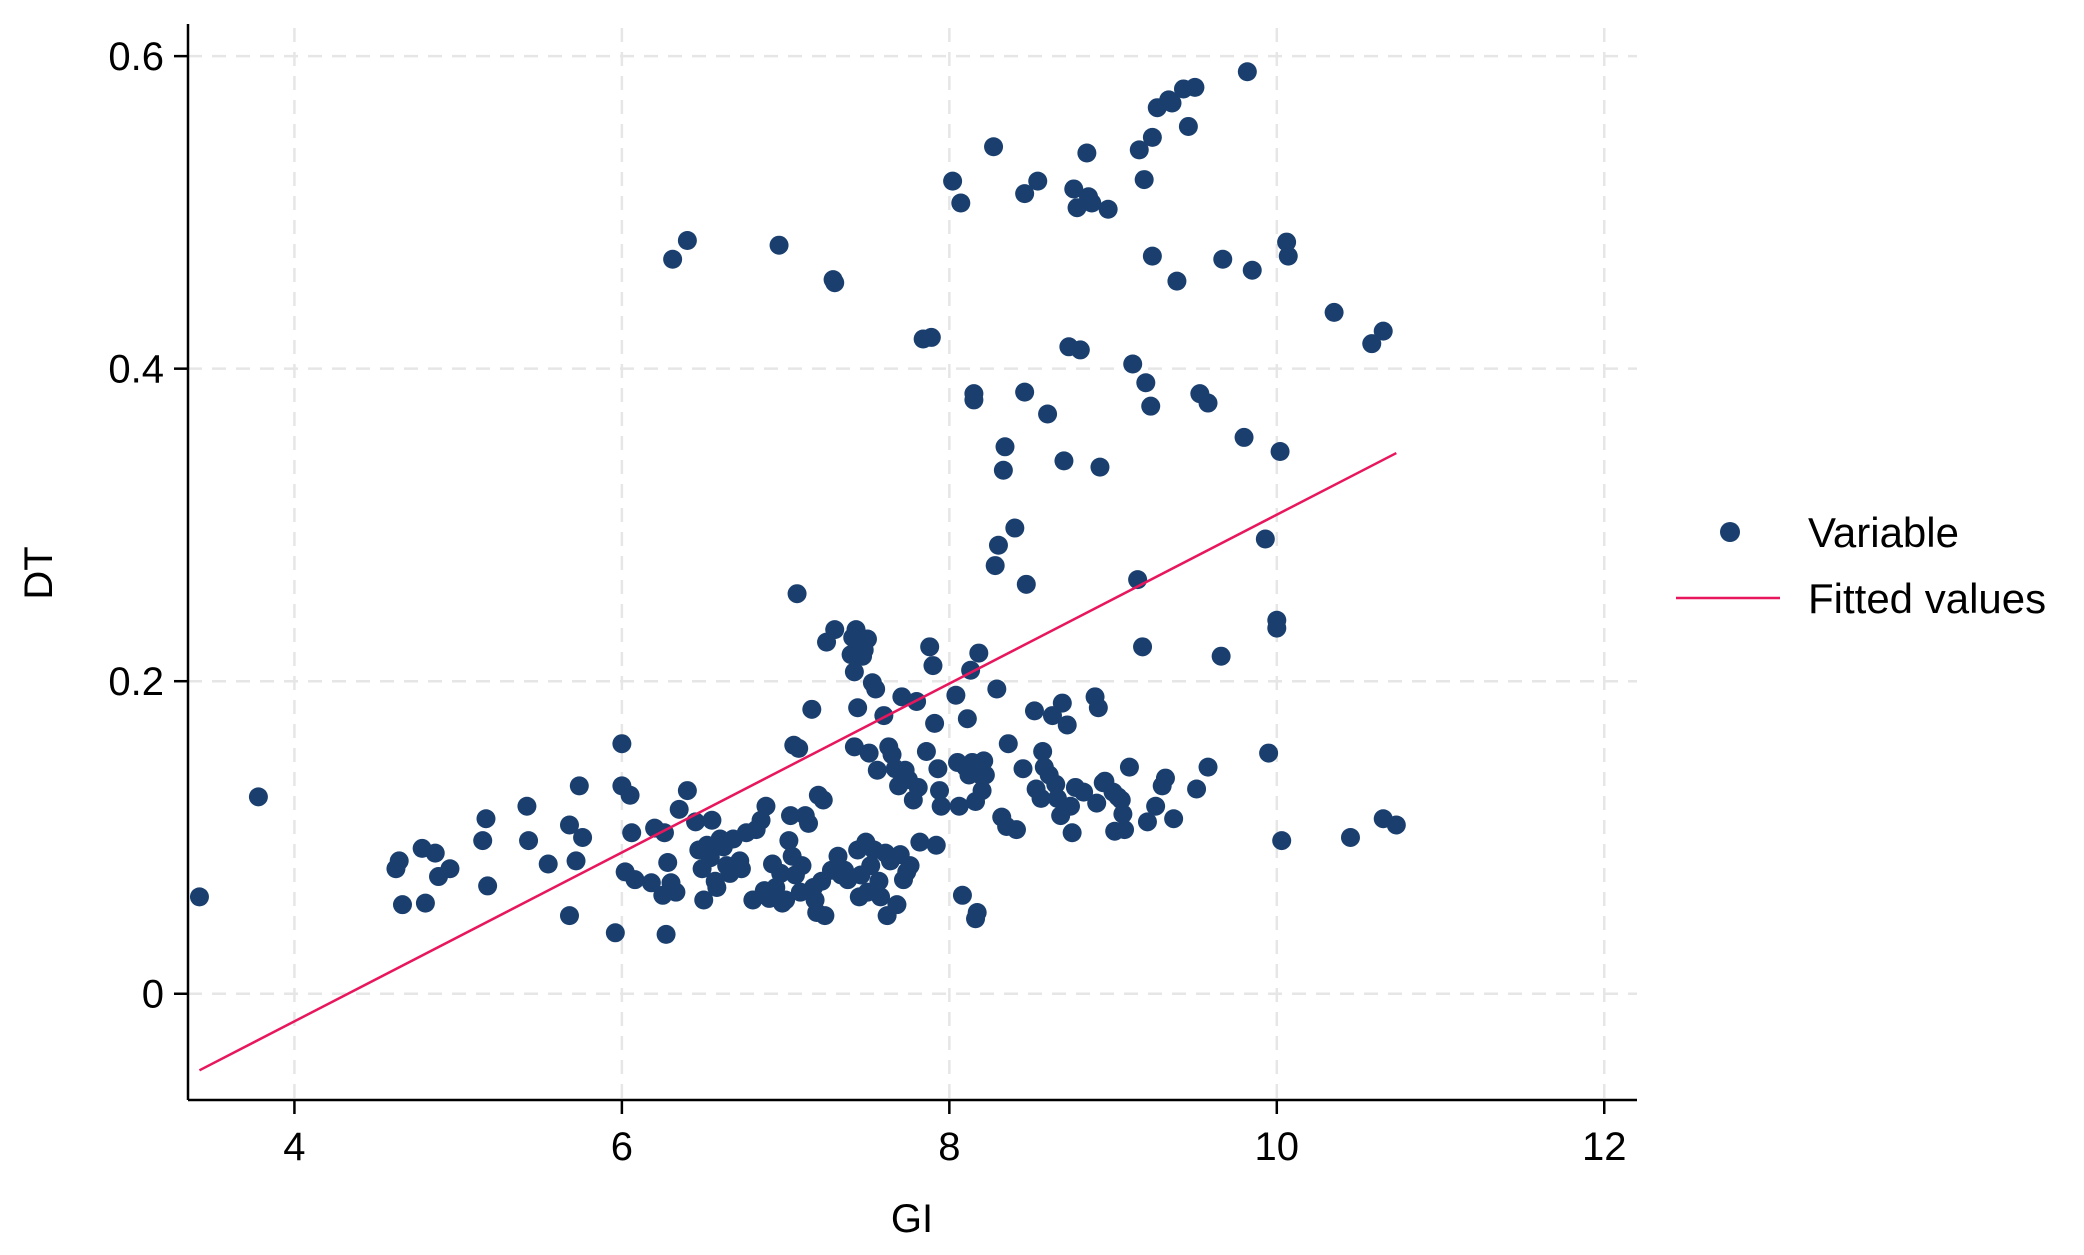  What do you see at coordinates (1861, 565) in the screenshot?
I see `legend: Variable Fitted values` at bounding box center [1861, 565].